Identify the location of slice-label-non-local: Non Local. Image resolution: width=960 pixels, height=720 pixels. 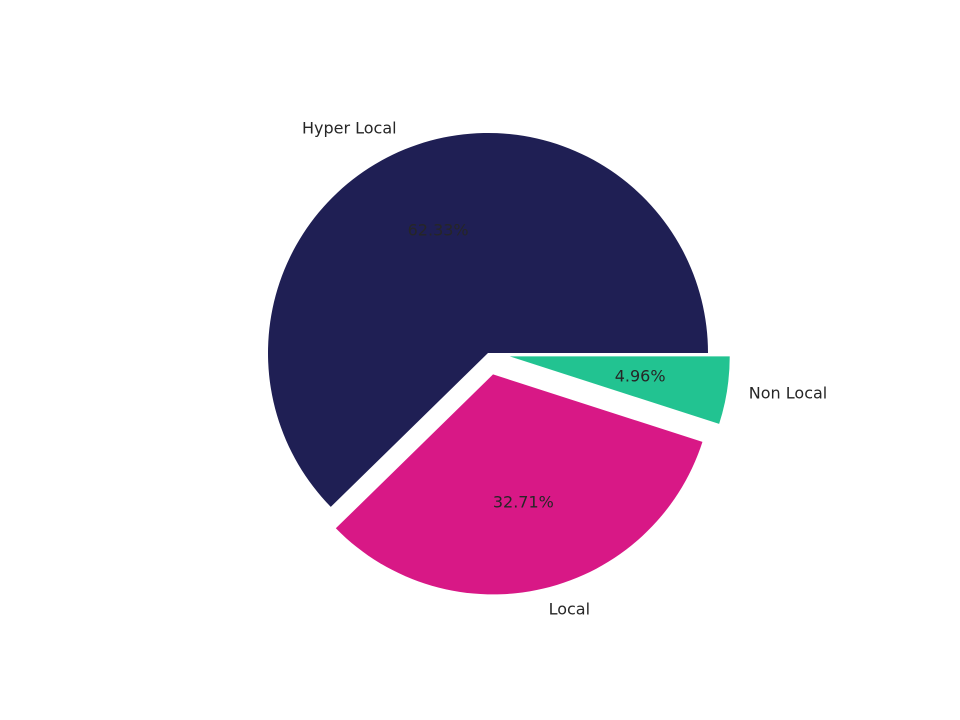
(788, 392).